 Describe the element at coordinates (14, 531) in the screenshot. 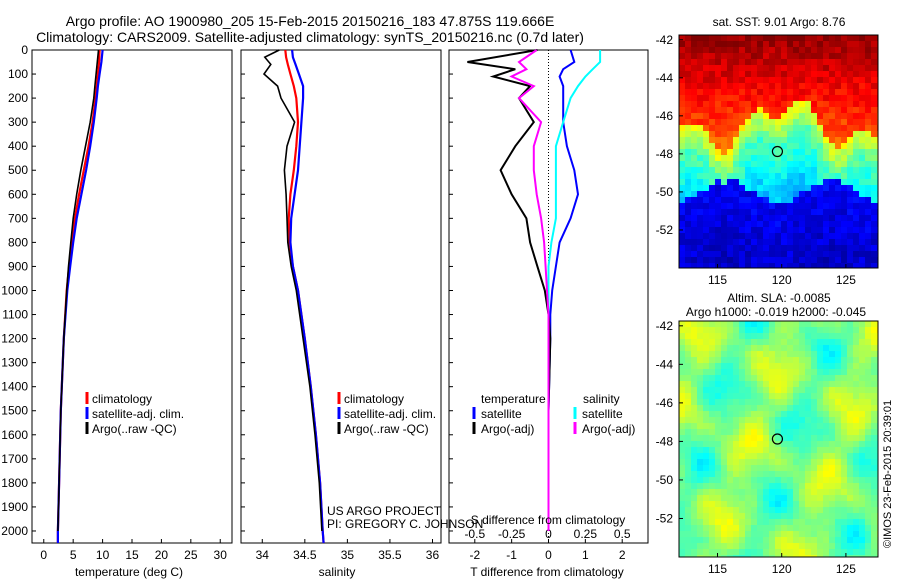

I see `depth-tick-label: 2000` at that location.